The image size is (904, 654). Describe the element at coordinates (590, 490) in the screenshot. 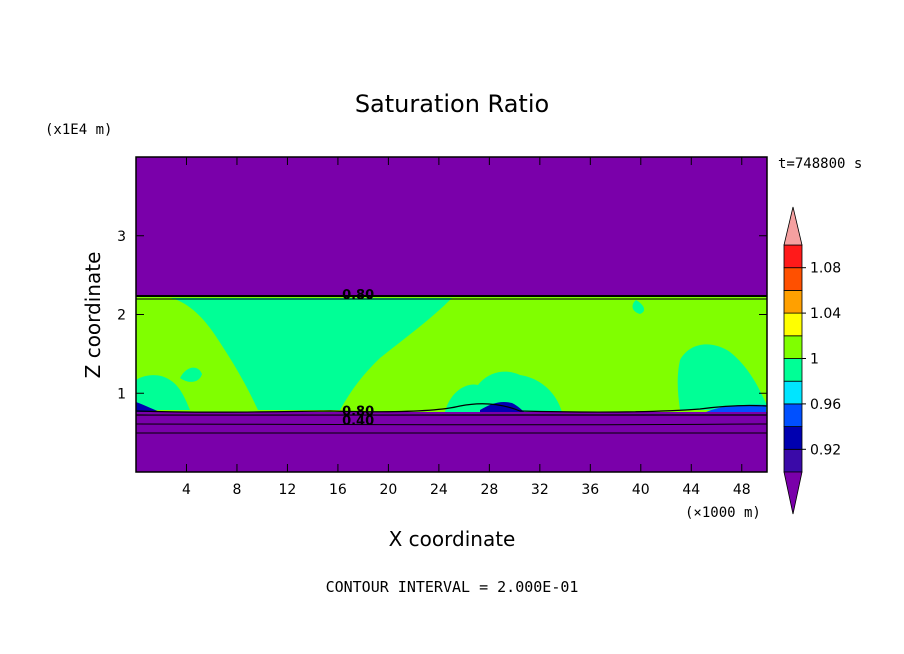

I see `x-tick-label: 36` at that location.